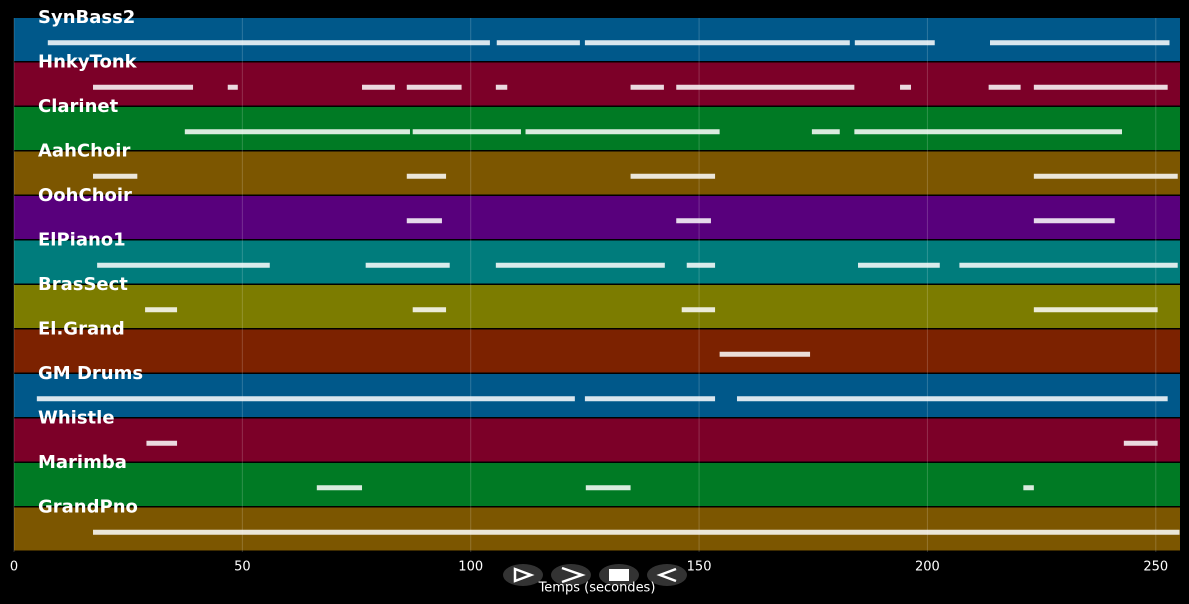  What do you see at coordinates (699, 567) in the screenshot?
I see `x-tick-label: 150` at bounding box center [699, 567].